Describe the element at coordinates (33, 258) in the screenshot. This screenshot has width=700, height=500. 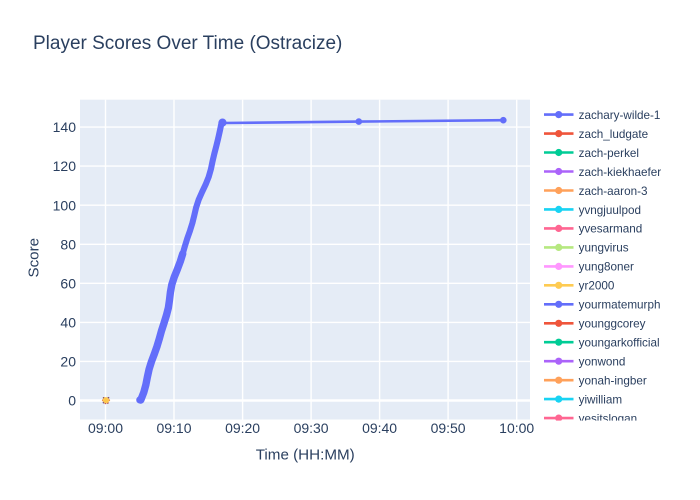
I see `svg-text: Score` at that location.